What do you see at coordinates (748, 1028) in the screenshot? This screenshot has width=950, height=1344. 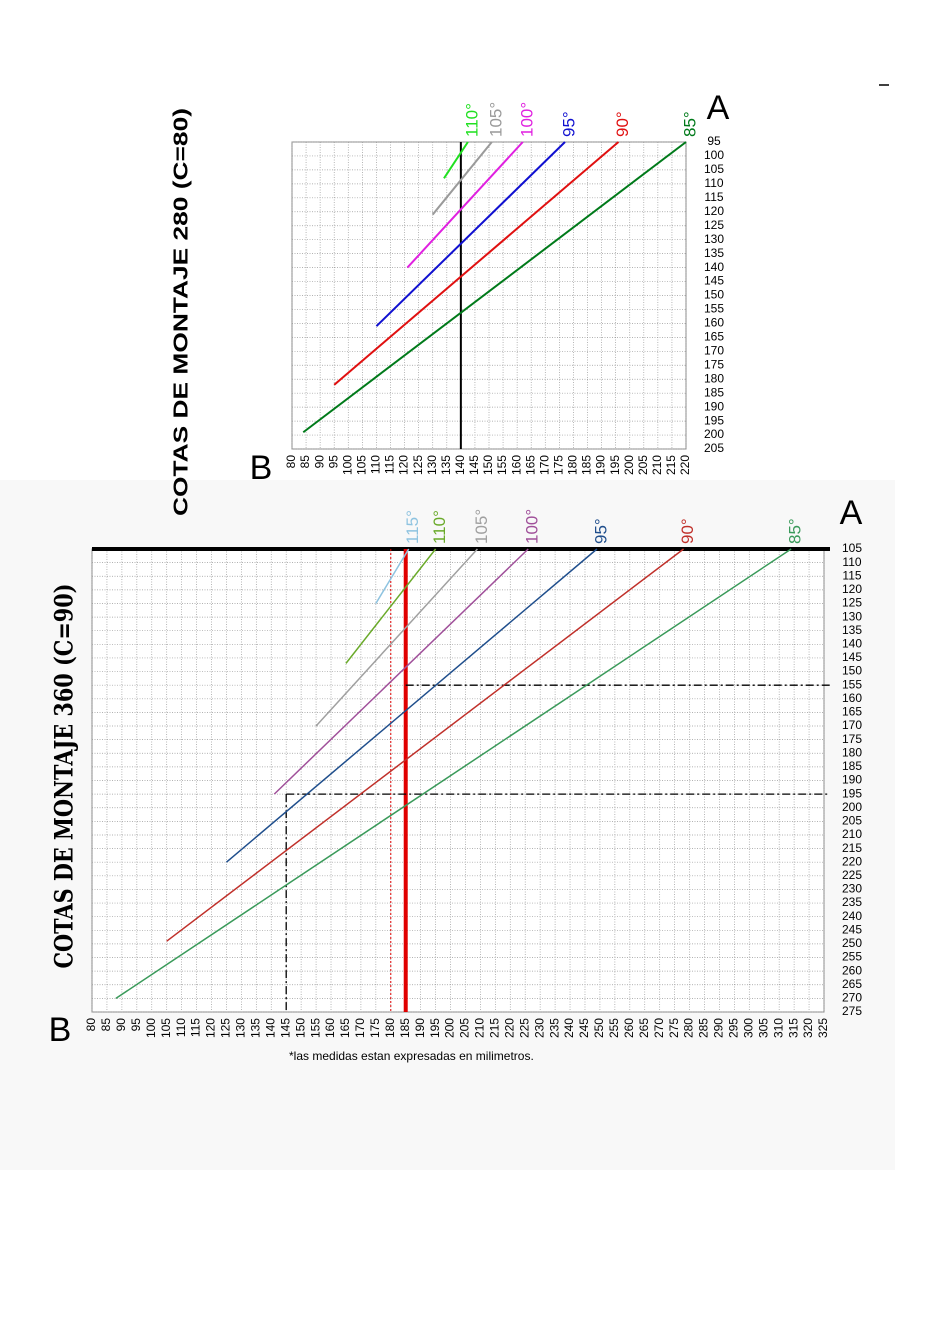 I see `x-tick-label: 300` at bounding box center [748, 1028].